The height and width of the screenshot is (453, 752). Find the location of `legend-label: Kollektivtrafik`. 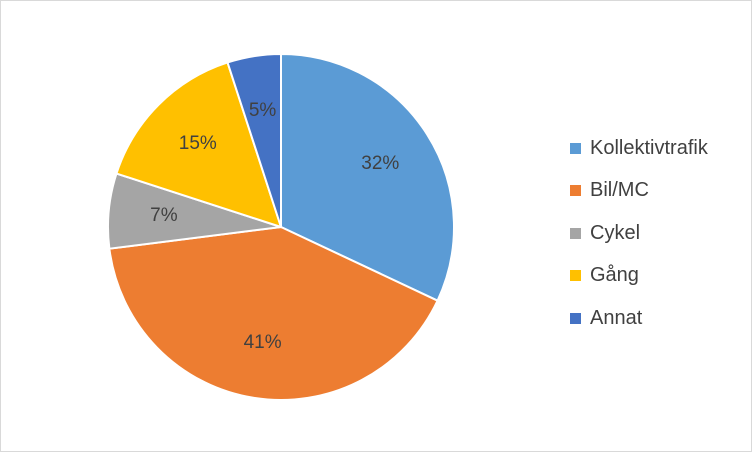

legend-label: Kollektivtrafik is located at coordinates (649, 147).